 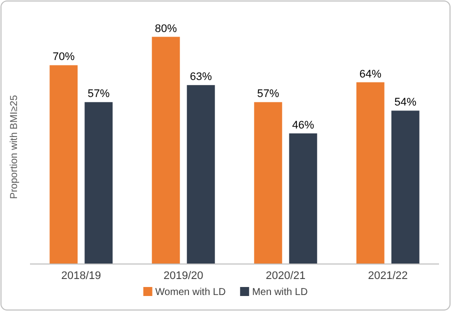 What do you see at coordinates (81, 276) in the screenshot?
I see `x-tick-label: 2018/19` at bounding box center [81, 276].